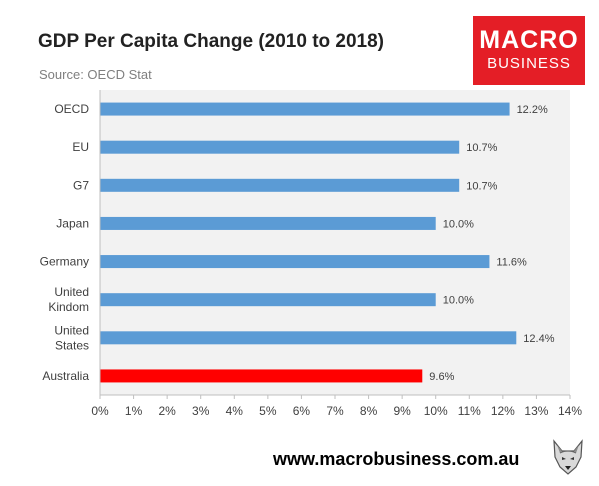 The height and width of the screenshot is (486, 599). I want to click on bar-eu, so click(280, 147).